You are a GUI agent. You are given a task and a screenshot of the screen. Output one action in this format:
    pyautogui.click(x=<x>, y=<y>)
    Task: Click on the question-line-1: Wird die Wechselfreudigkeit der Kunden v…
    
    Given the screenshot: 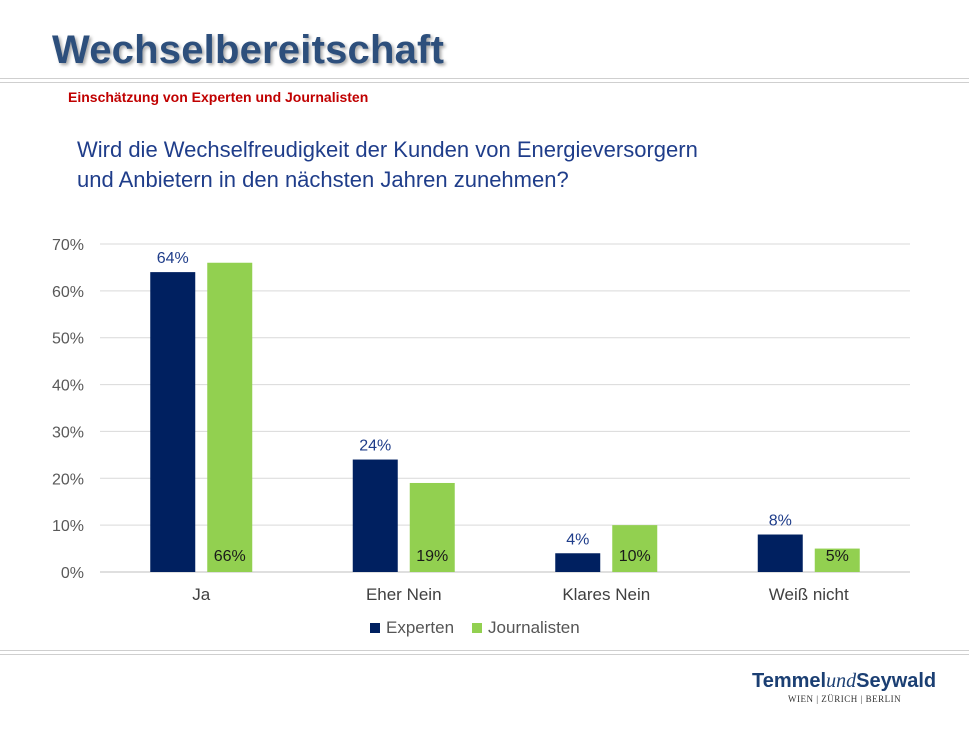 What is the action you would take?
    pyautogui.click(x=387, y=149)
    